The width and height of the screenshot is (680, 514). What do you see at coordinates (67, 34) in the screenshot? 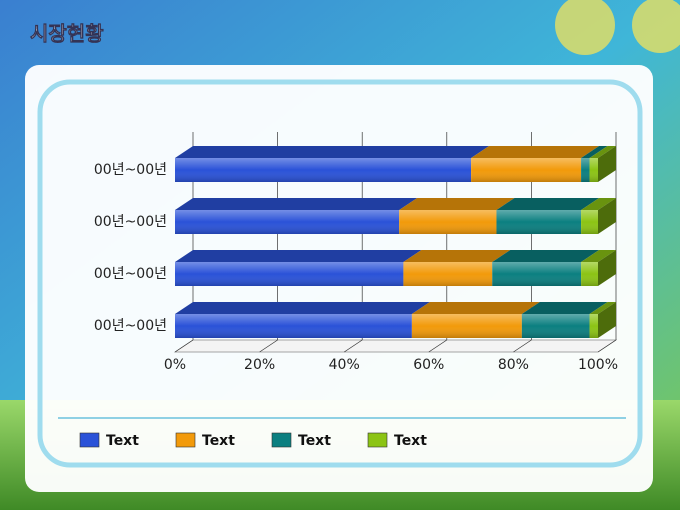
I see `slide-title: 시장현황` at bounding box center [67, 34].